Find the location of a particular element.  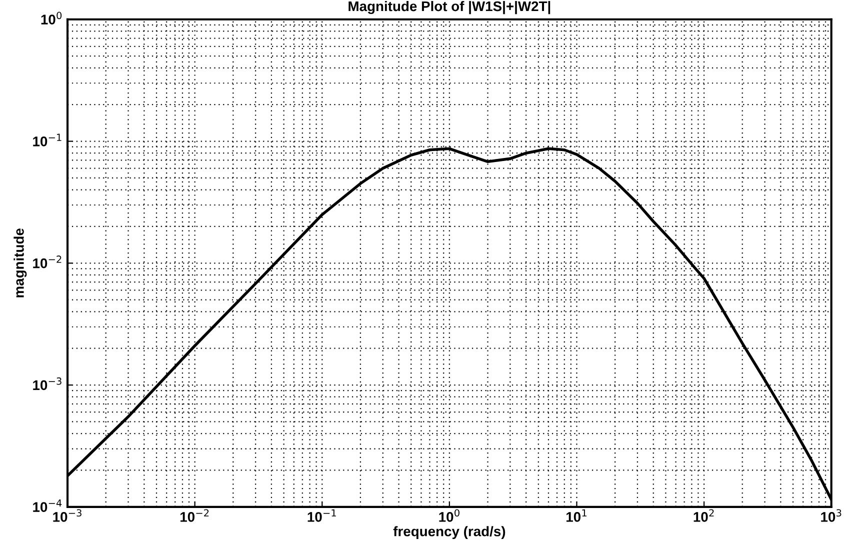

y-axis-title: magnitude is located at coordinates (20, 263).